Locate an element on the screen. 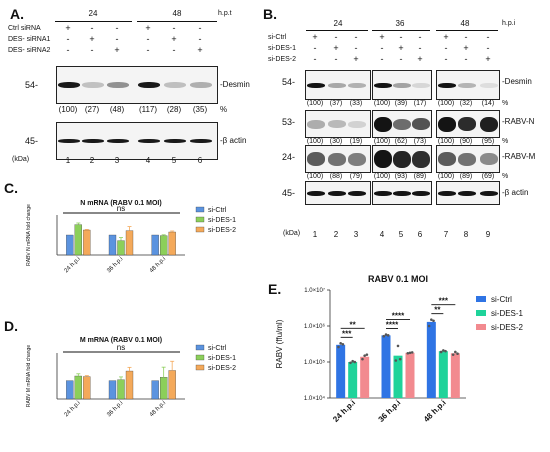 The width and height of the screenshot is (550, 452). molecular-weight-marker: 24- is located at coordinates (289, 157).